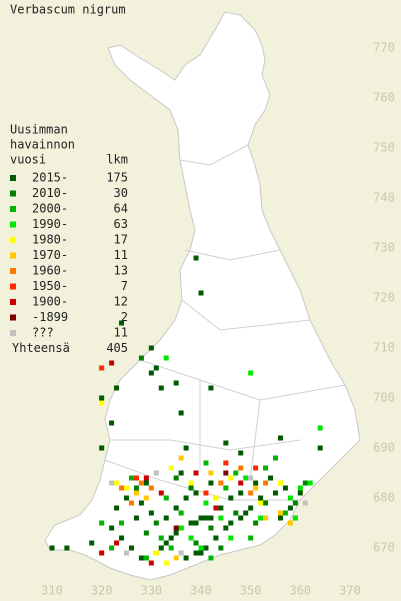  Describe the element at coordinates (124, 317) in the screenshot. I see `legend-count: 2` at that location.